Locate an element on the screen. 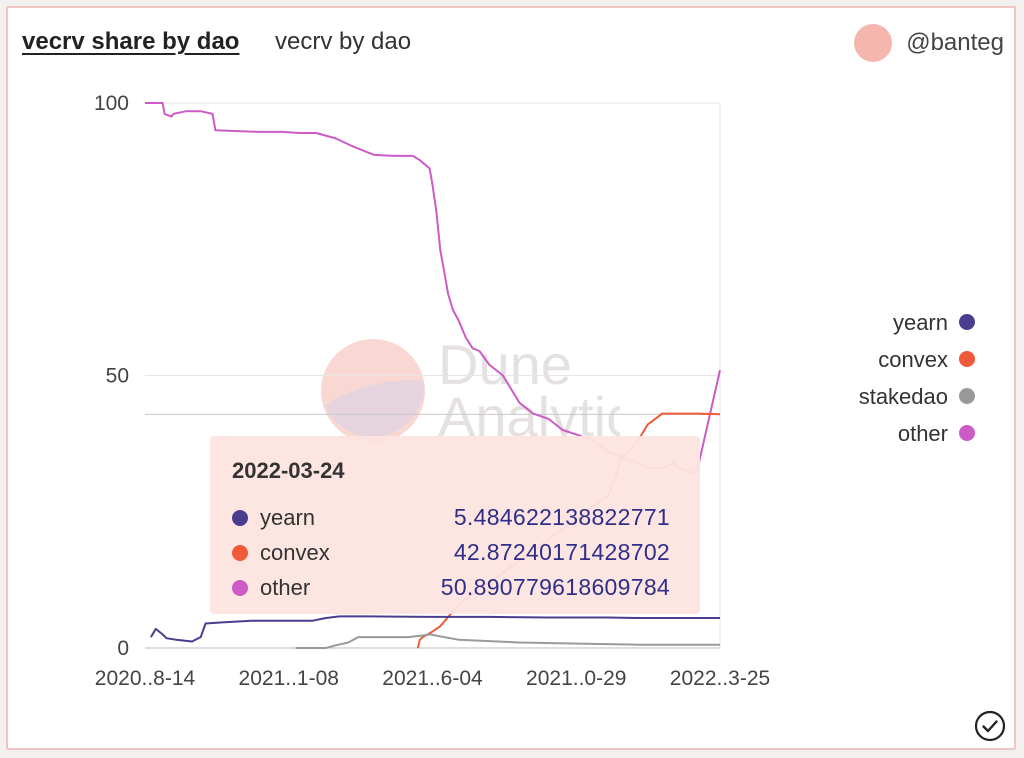  chart-title-link: vecrv share by dao is located at coordinates (131, 41).